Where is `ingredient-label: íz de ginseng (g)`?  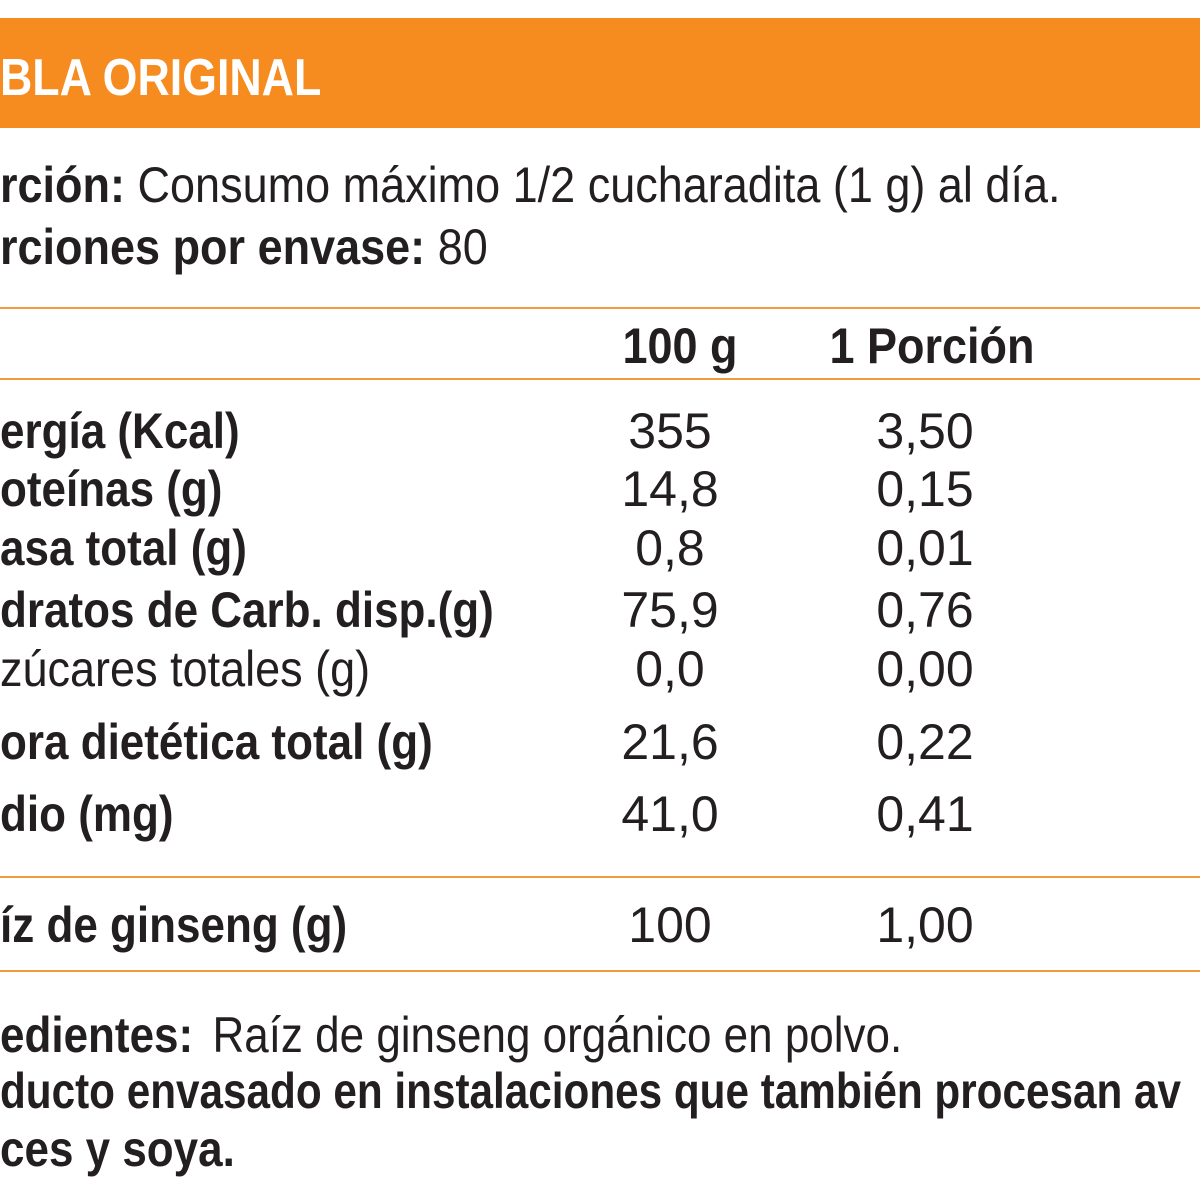 ingredient-label: íz de ginseng (g) is located at coordinates (174, 925).